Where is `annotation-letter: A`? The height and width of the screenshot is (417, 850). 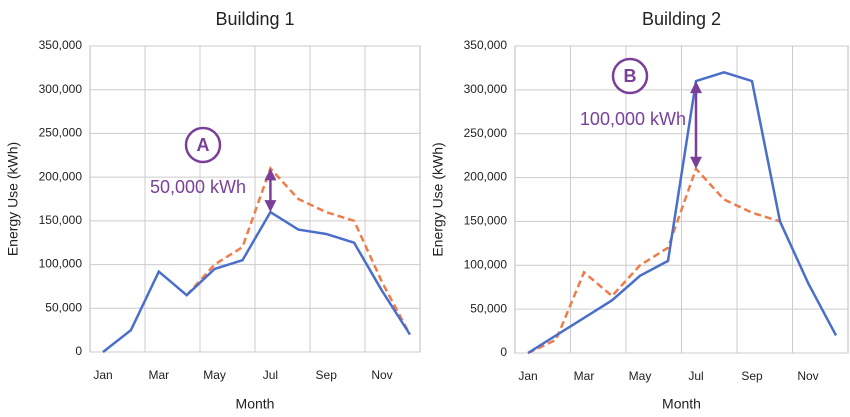 annotation-letter: A is located at coordinates (203, 145).